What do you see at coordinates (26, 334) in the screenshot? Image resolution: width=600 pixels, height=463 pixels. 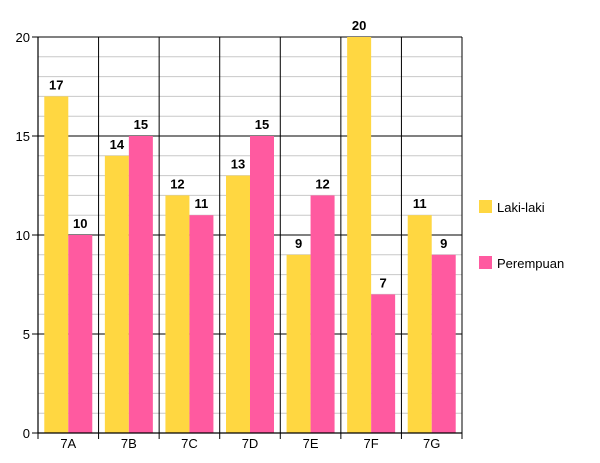 I see `y-tick-label: 5` at bounding box center [26, 334].